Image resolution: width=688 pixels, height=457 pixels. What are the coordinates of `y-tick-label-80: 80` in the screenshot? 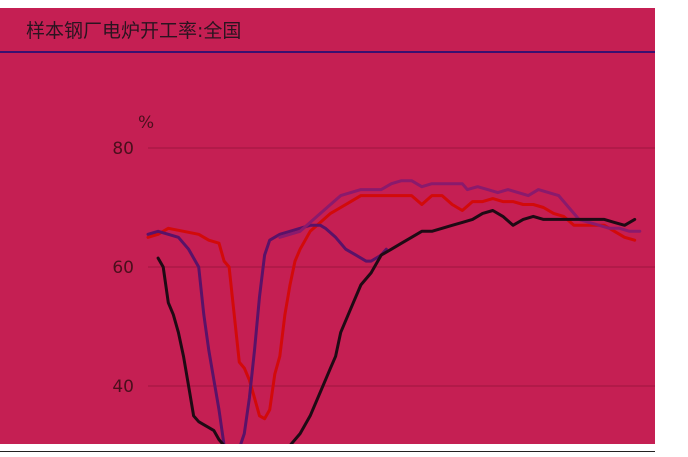 It's located at (123, 149).